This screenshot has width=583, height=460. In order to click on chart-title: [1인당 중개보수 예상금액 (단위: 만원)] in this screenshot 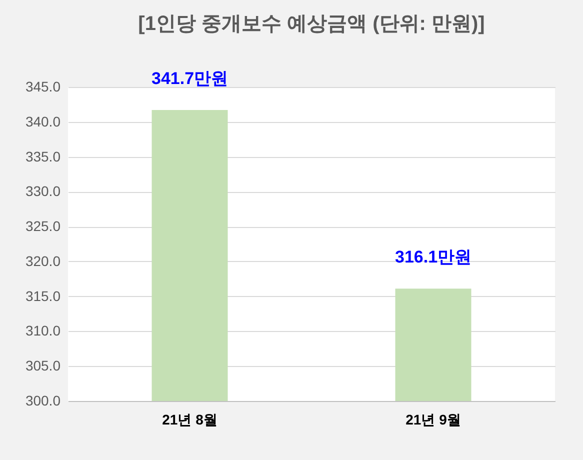, I will do `click(311, 24)`.